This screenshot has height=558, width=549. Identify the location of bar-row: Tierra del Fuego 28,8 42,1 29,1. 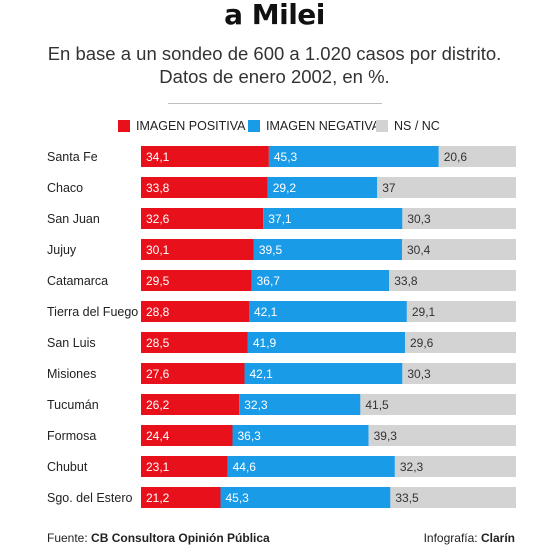
(281, 311).